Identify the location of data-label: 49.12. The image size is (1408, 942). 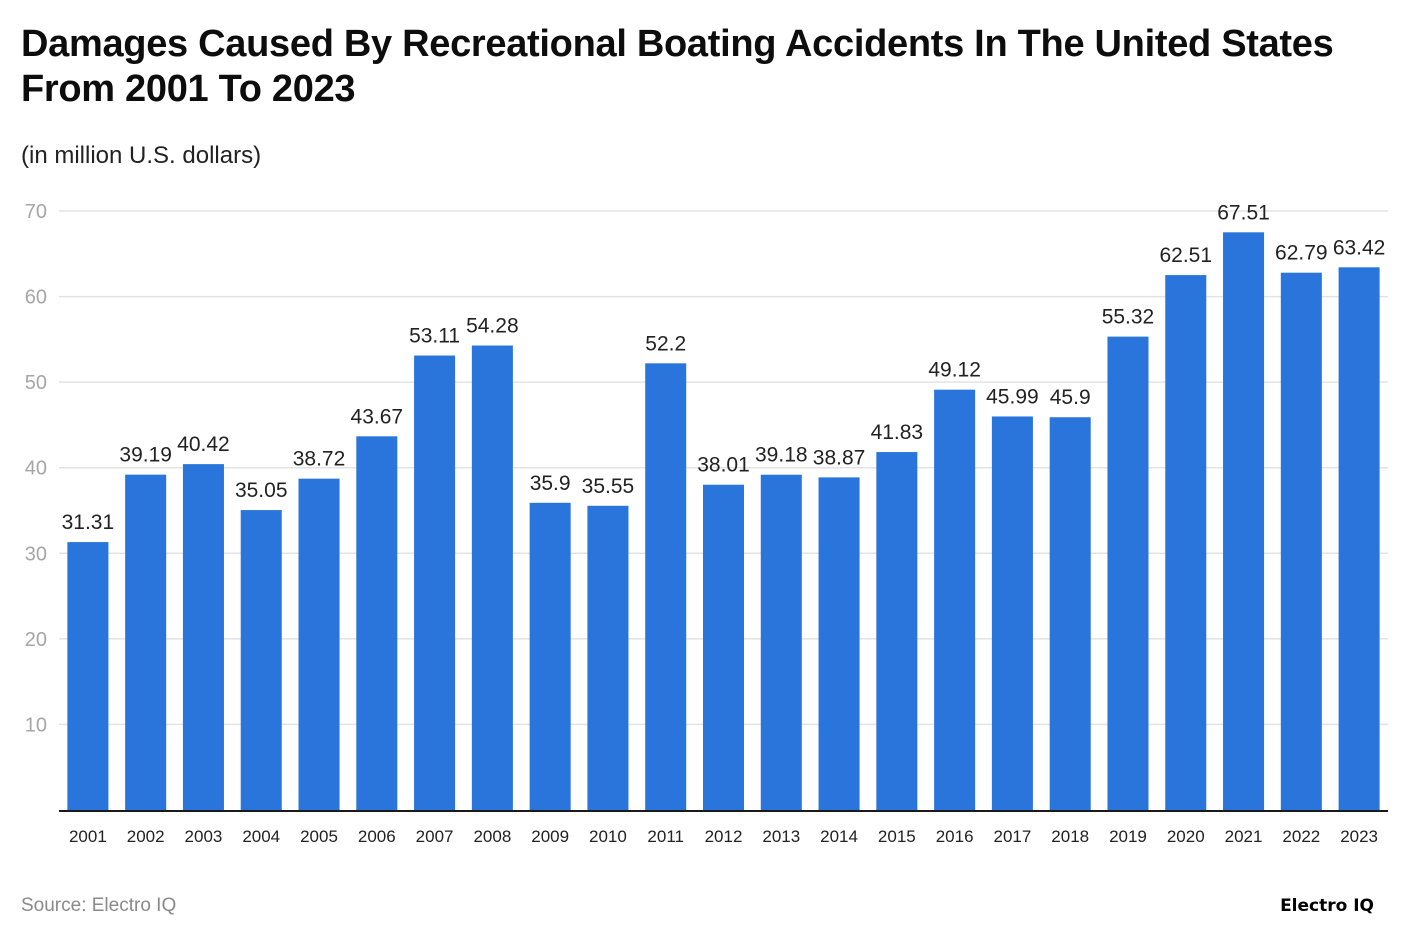
(954, 370).